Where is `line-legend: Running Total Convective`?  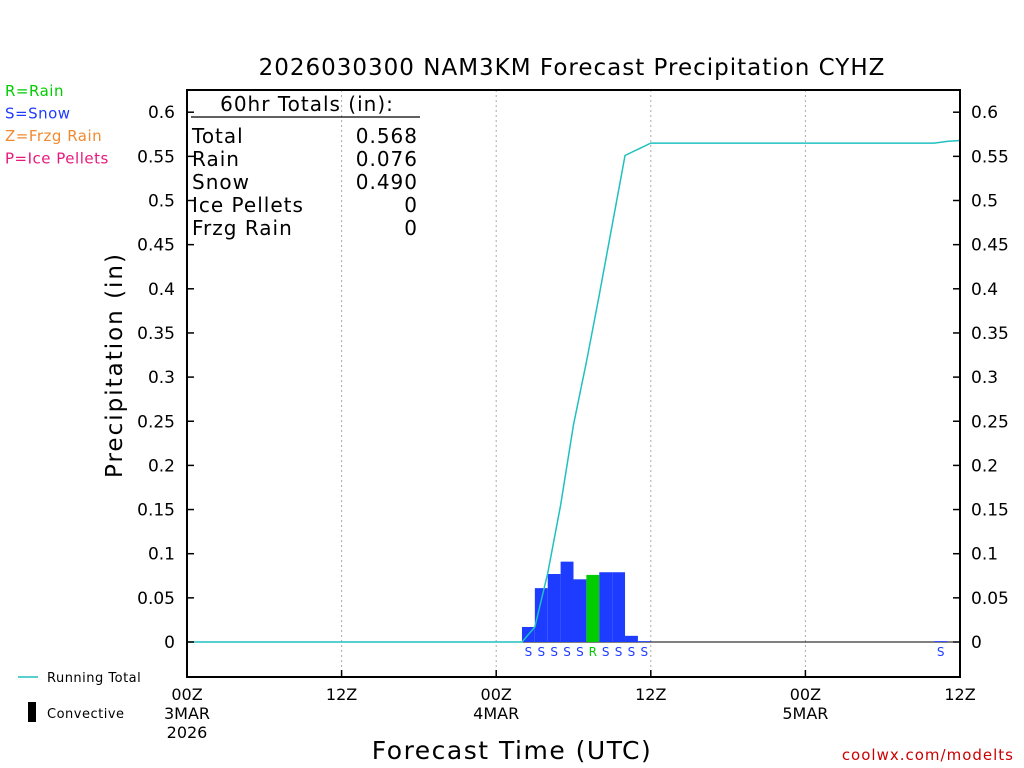
line-legend: Running Total Convective is located at coordinates (79, 696).